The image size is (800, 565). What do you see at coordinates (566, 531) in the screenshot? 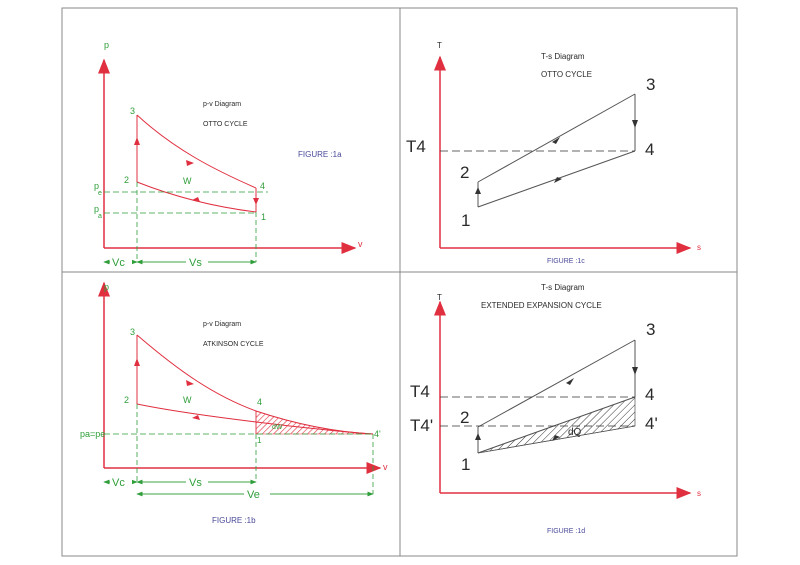
I see `figure-caption: FIGURE :1d` at bounding box center [566, 531].